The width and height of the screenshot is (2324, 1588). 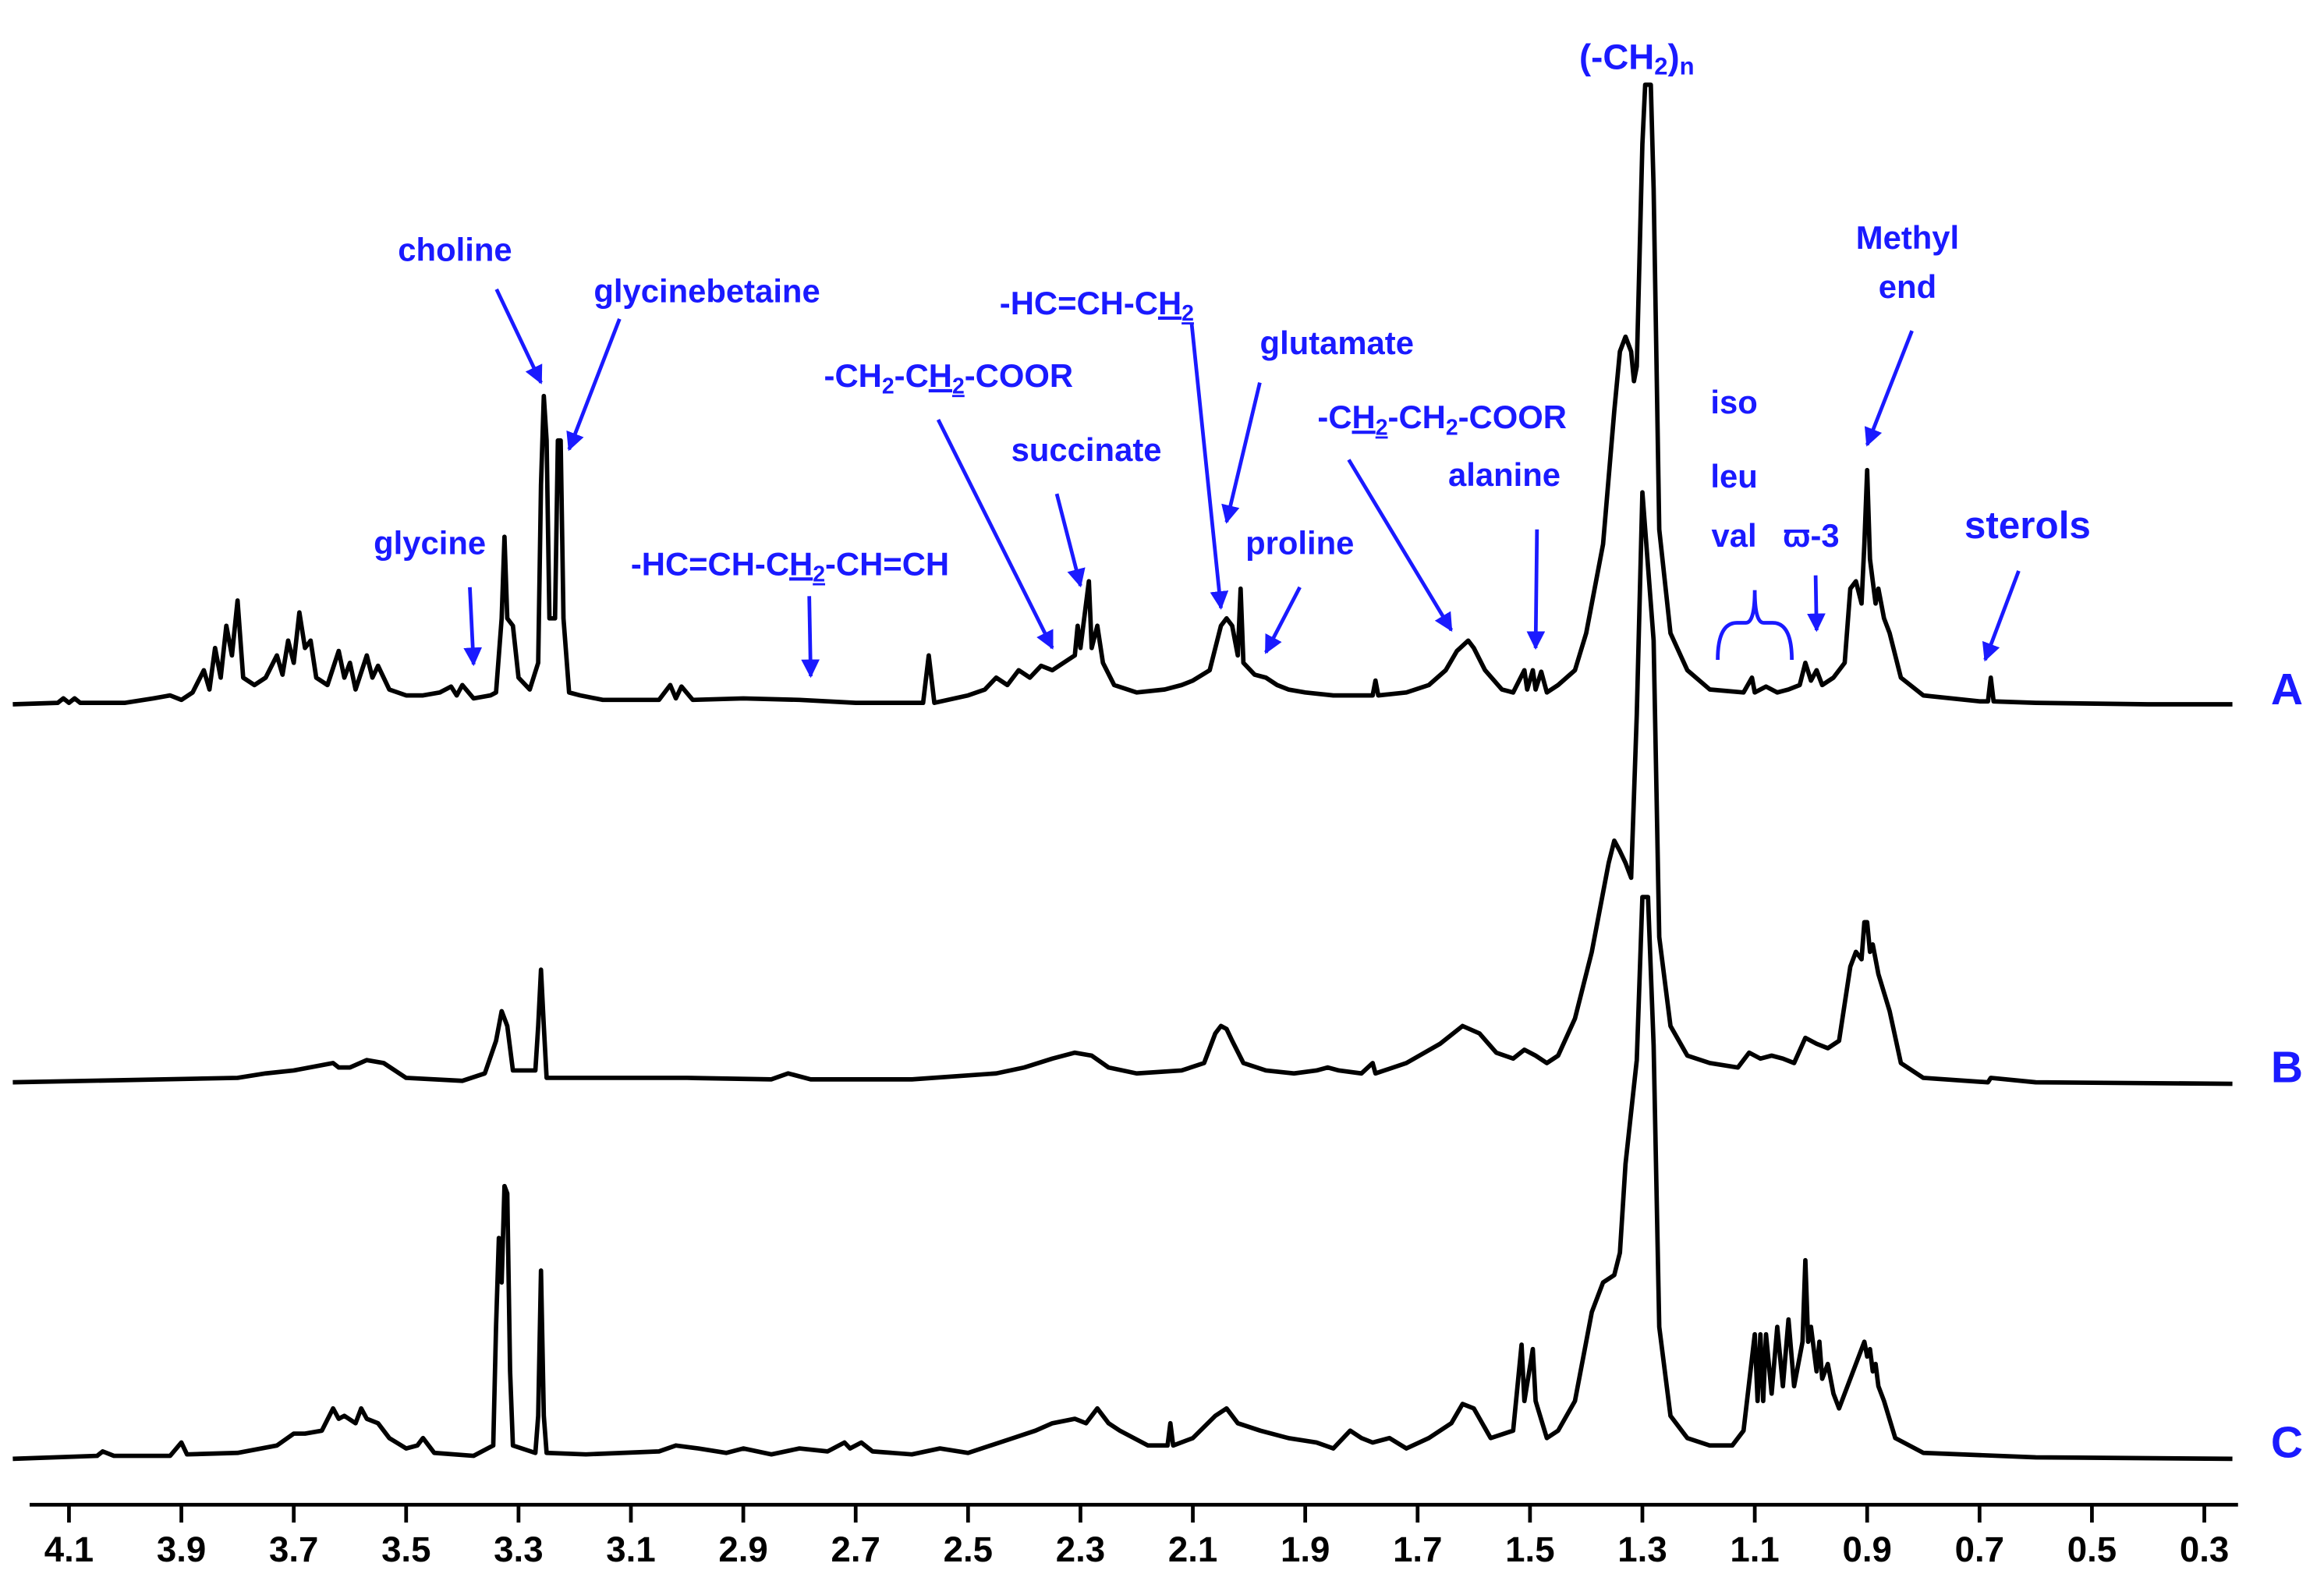 I want to click on x-tick-label: 0.3, so click(x=2204, y=1549).